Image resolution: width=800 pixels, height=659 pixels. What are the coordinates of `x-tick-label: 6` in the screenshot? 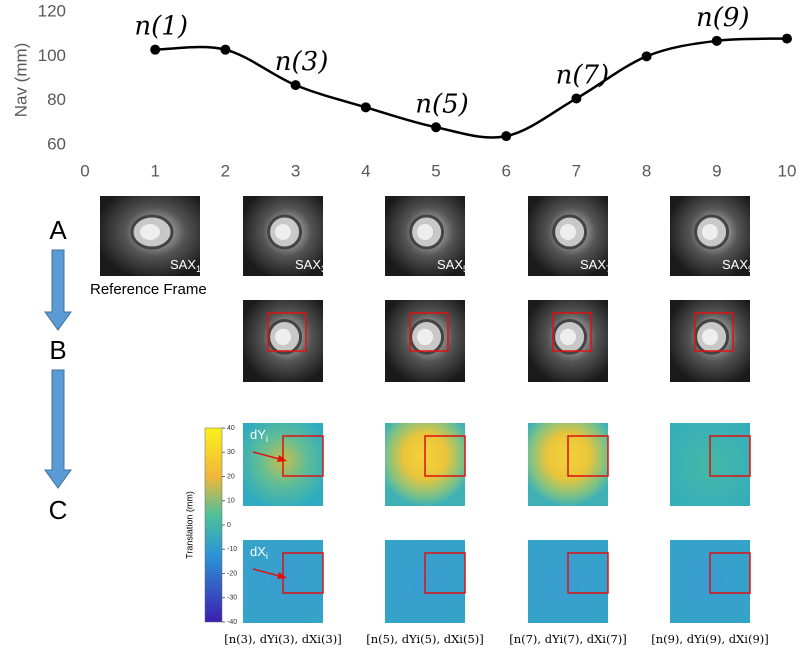 It's located at (505, 170).